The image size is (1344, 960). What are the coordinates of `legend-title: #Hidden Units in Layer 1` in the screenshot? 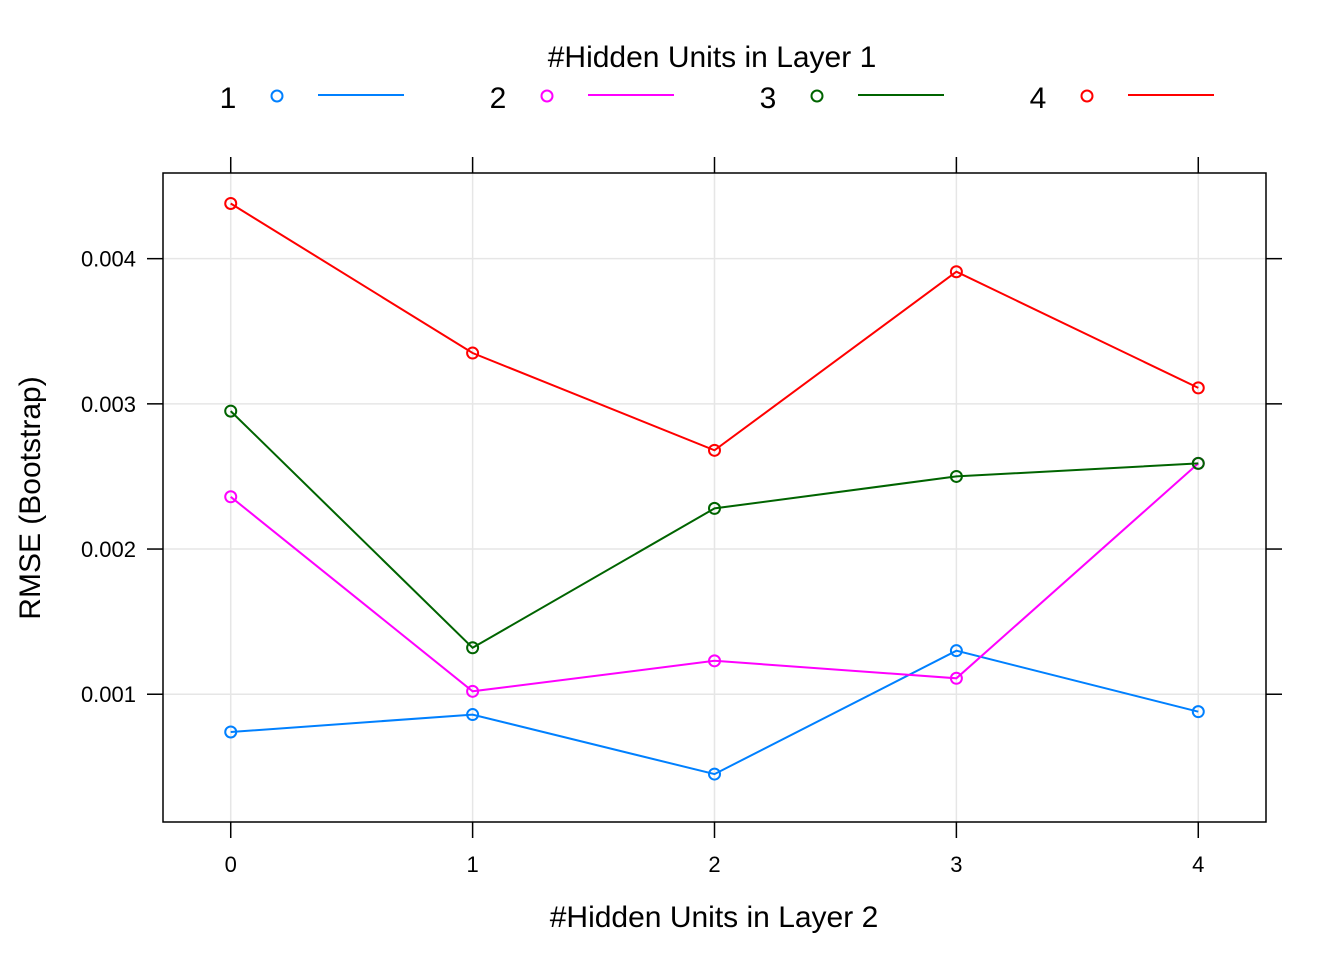 It's located at (712, 57).